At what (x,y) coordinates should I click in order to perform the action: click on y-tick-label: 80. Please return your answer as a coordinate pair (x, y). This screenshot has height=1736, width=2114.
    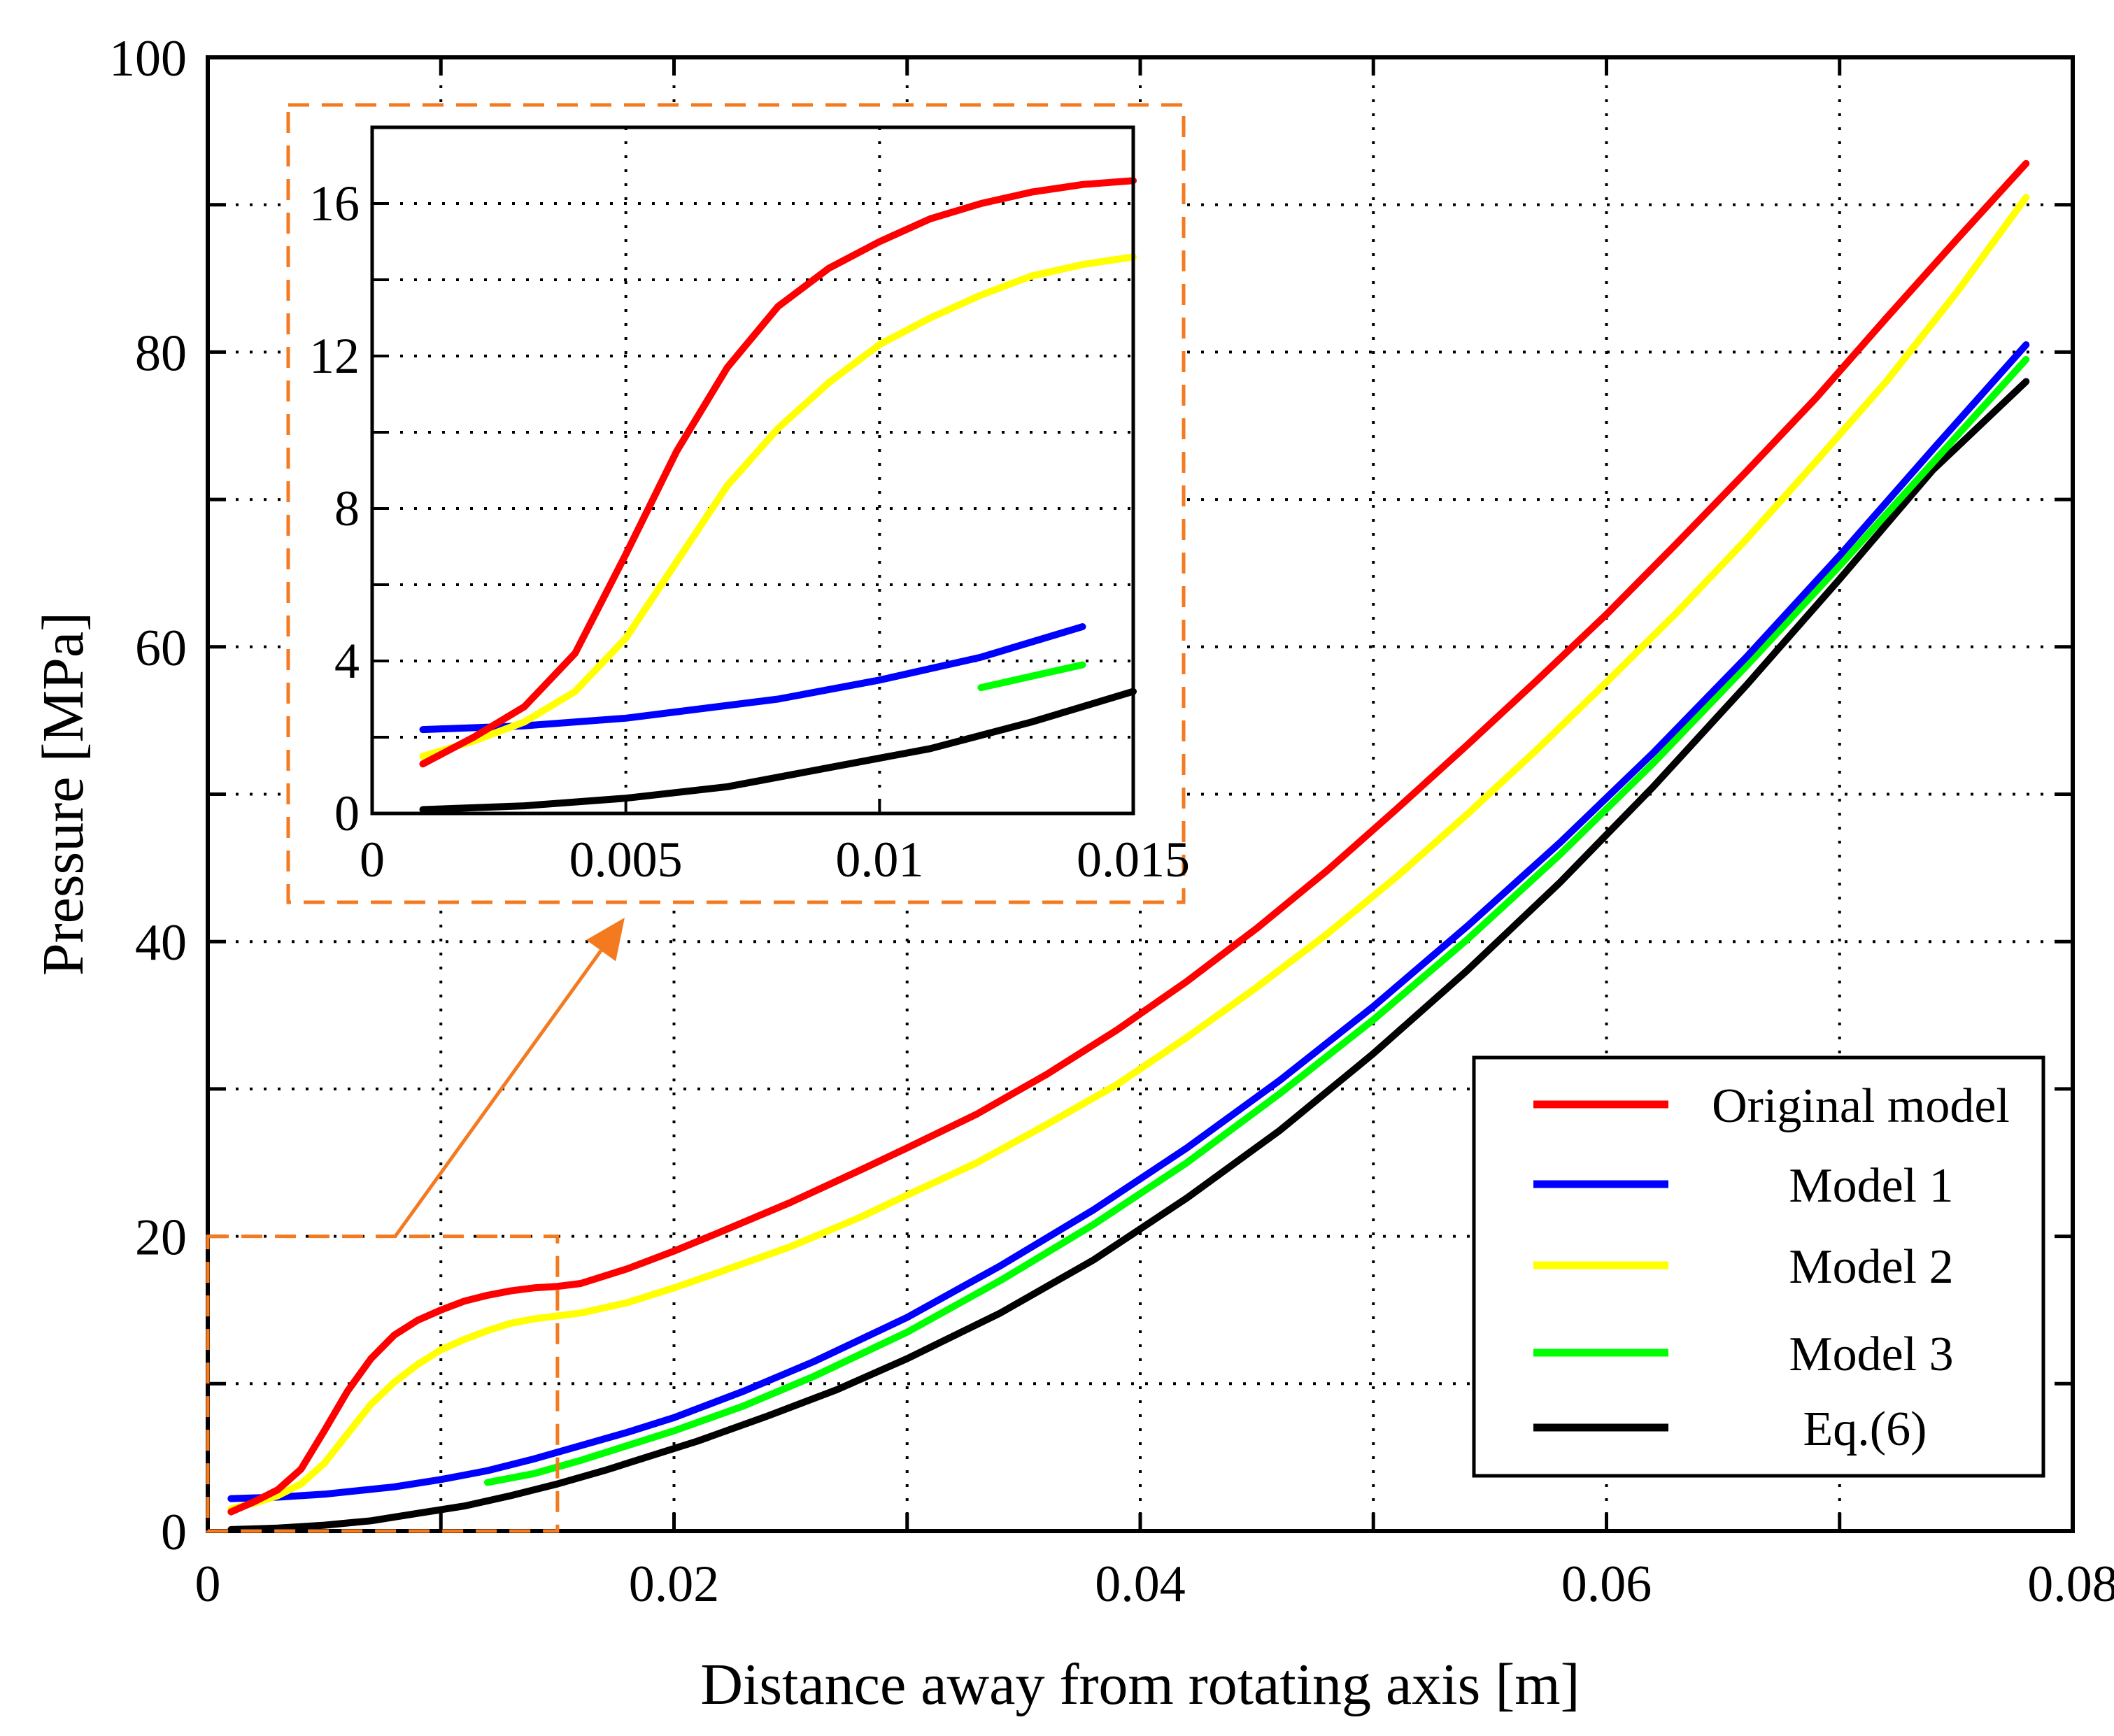
    Looking at the image, I should click on (161, 354).